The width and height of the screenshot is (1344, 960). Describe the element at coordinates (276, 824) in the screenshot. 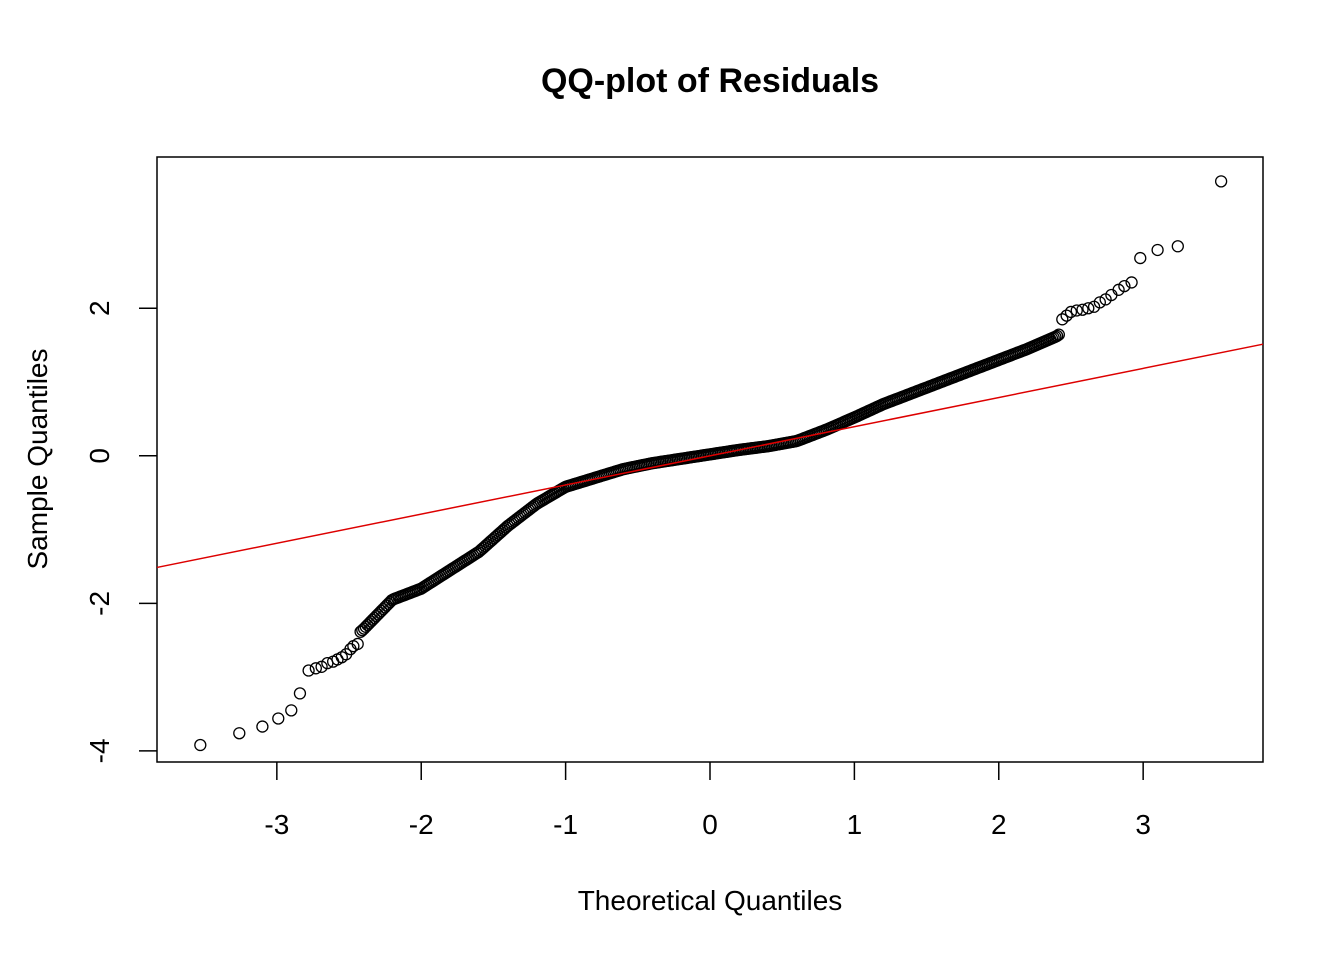

I see `x-tick-label: -3` at that location.